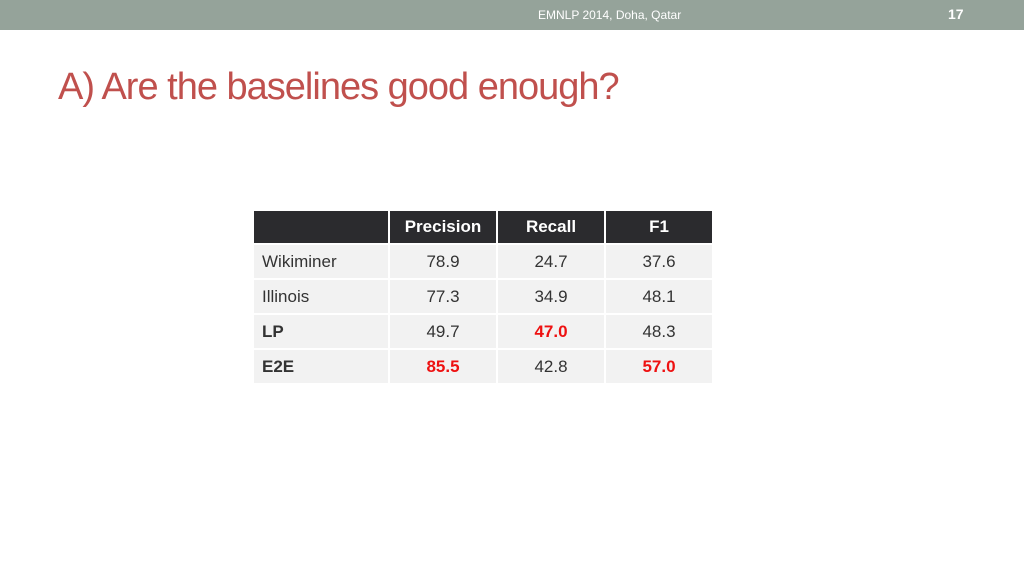 Image resolution: width=1024 pixels, height=576 pixels. Describe the element at coordinates (512, 15) in the screenshot. I see `top-bar: EMNLP 2014, Doha, Qatar 17` at that location.